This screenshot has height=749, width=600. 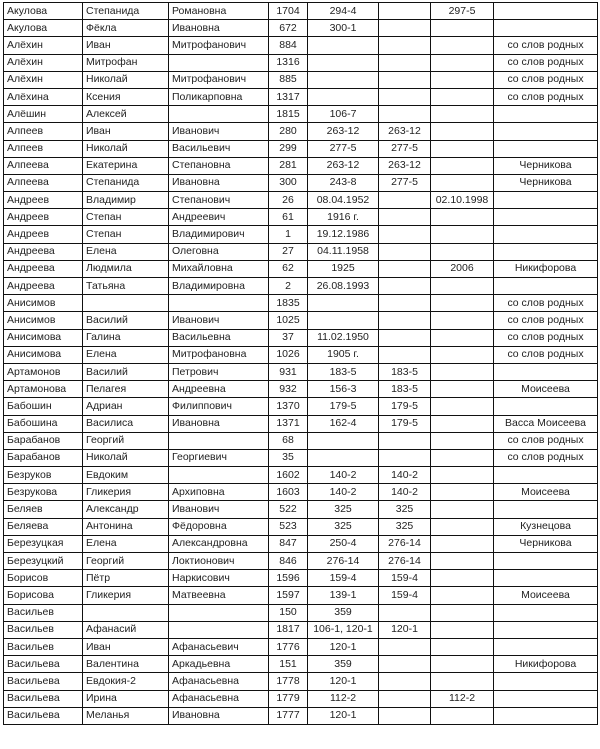 What do you see at coordinates (288, 629) in the screenshot?
I see `number-cell: 1817` at bounding box center [288, 629].